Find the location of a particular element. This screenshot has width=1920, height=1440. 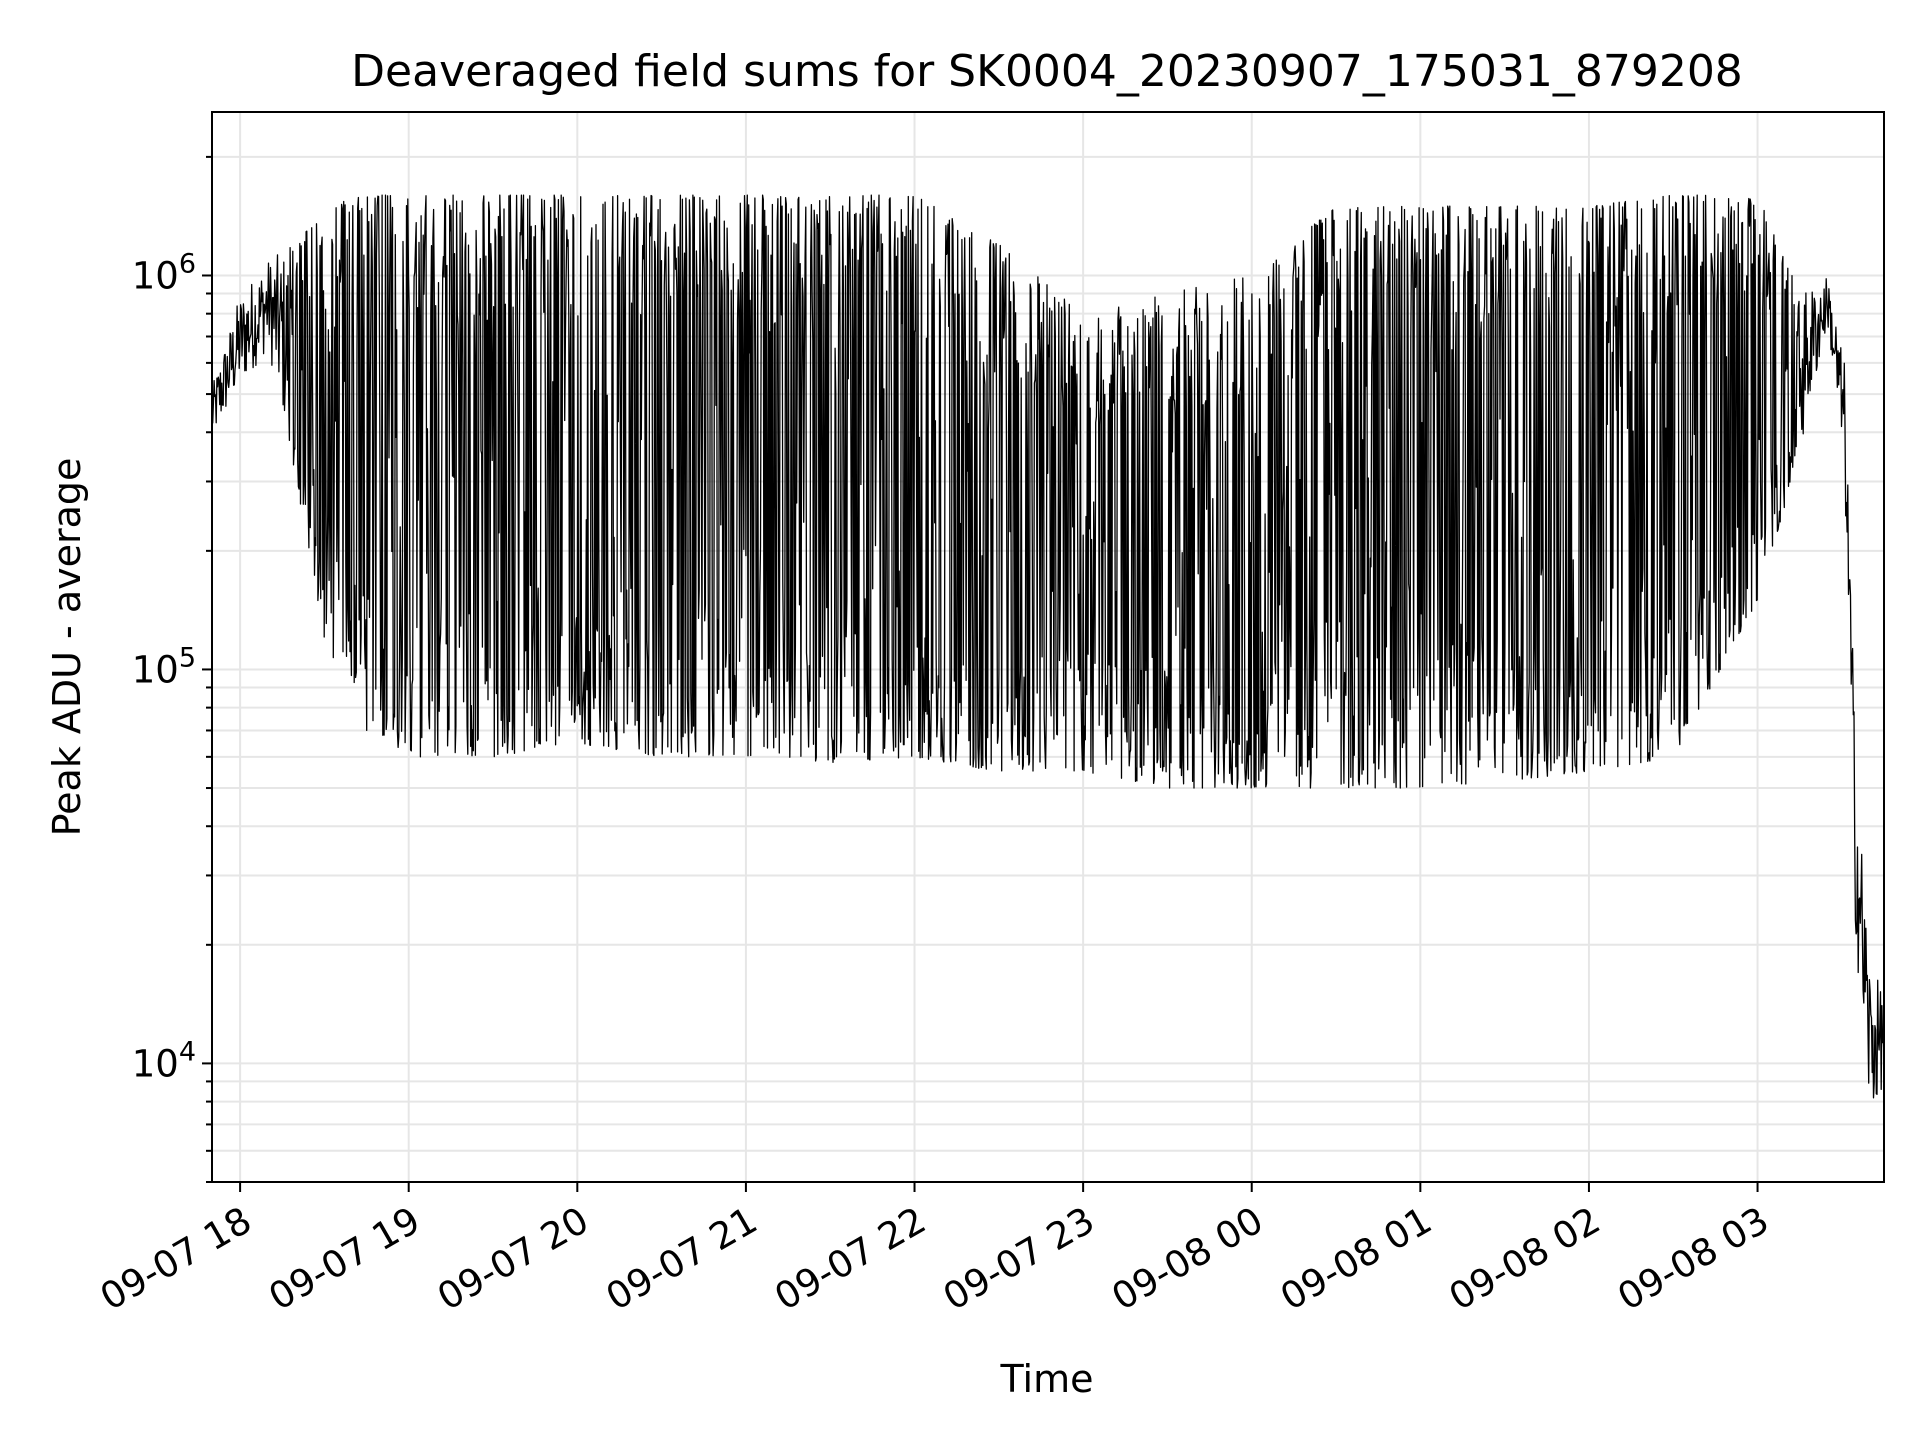

y-axis: 10⁴ 10⁵ 10⁶ is located at coordinates (172, 669).